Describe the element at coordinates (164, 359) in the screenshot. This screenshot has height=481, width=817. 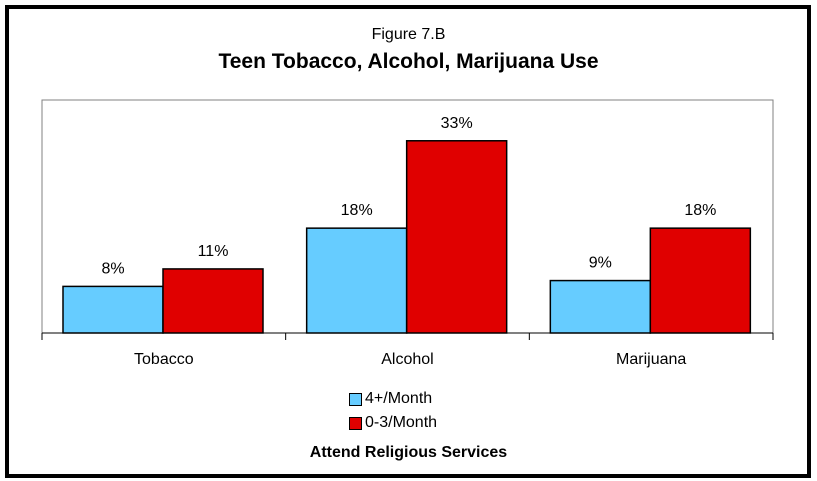
I see `x-tick-label-tobacco: Tobacco` at that location.